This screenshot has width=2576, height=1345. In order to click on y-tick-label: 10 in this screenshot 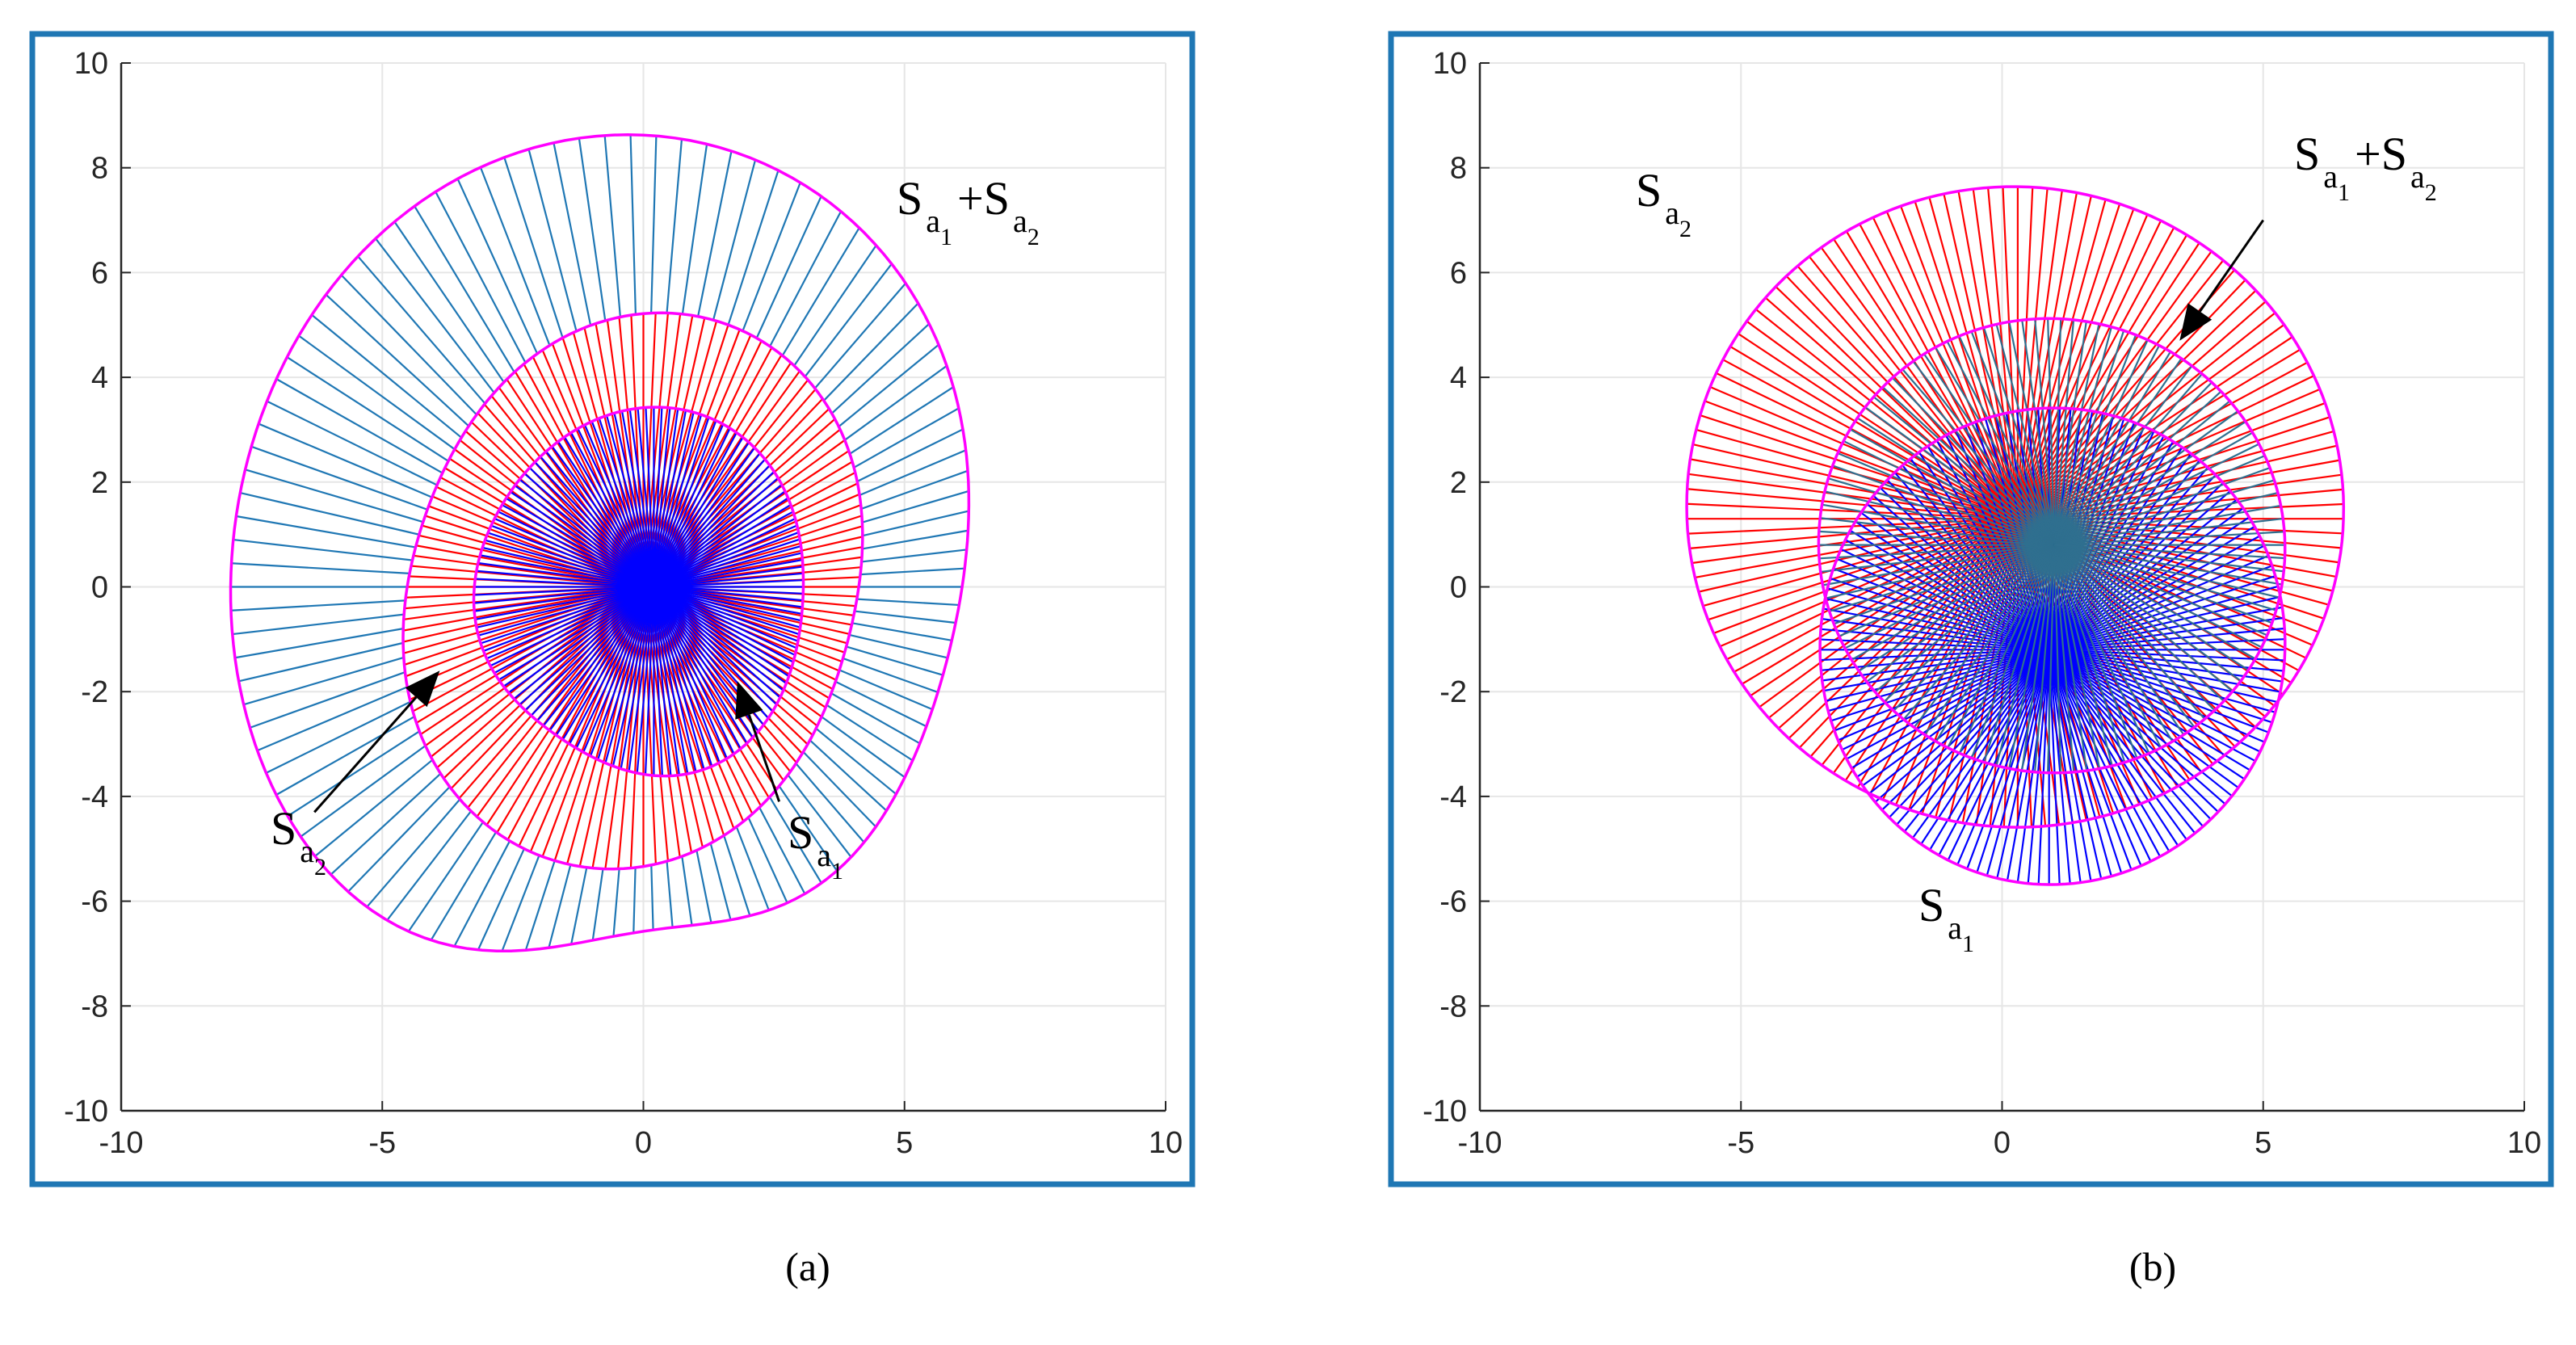, I will do `click(1450, 64)`.